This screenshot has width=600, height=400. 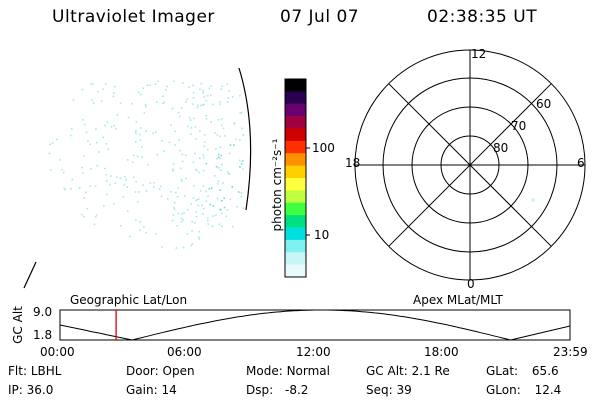 I want to click on altitude-timeline, so click(x=315, y=325).